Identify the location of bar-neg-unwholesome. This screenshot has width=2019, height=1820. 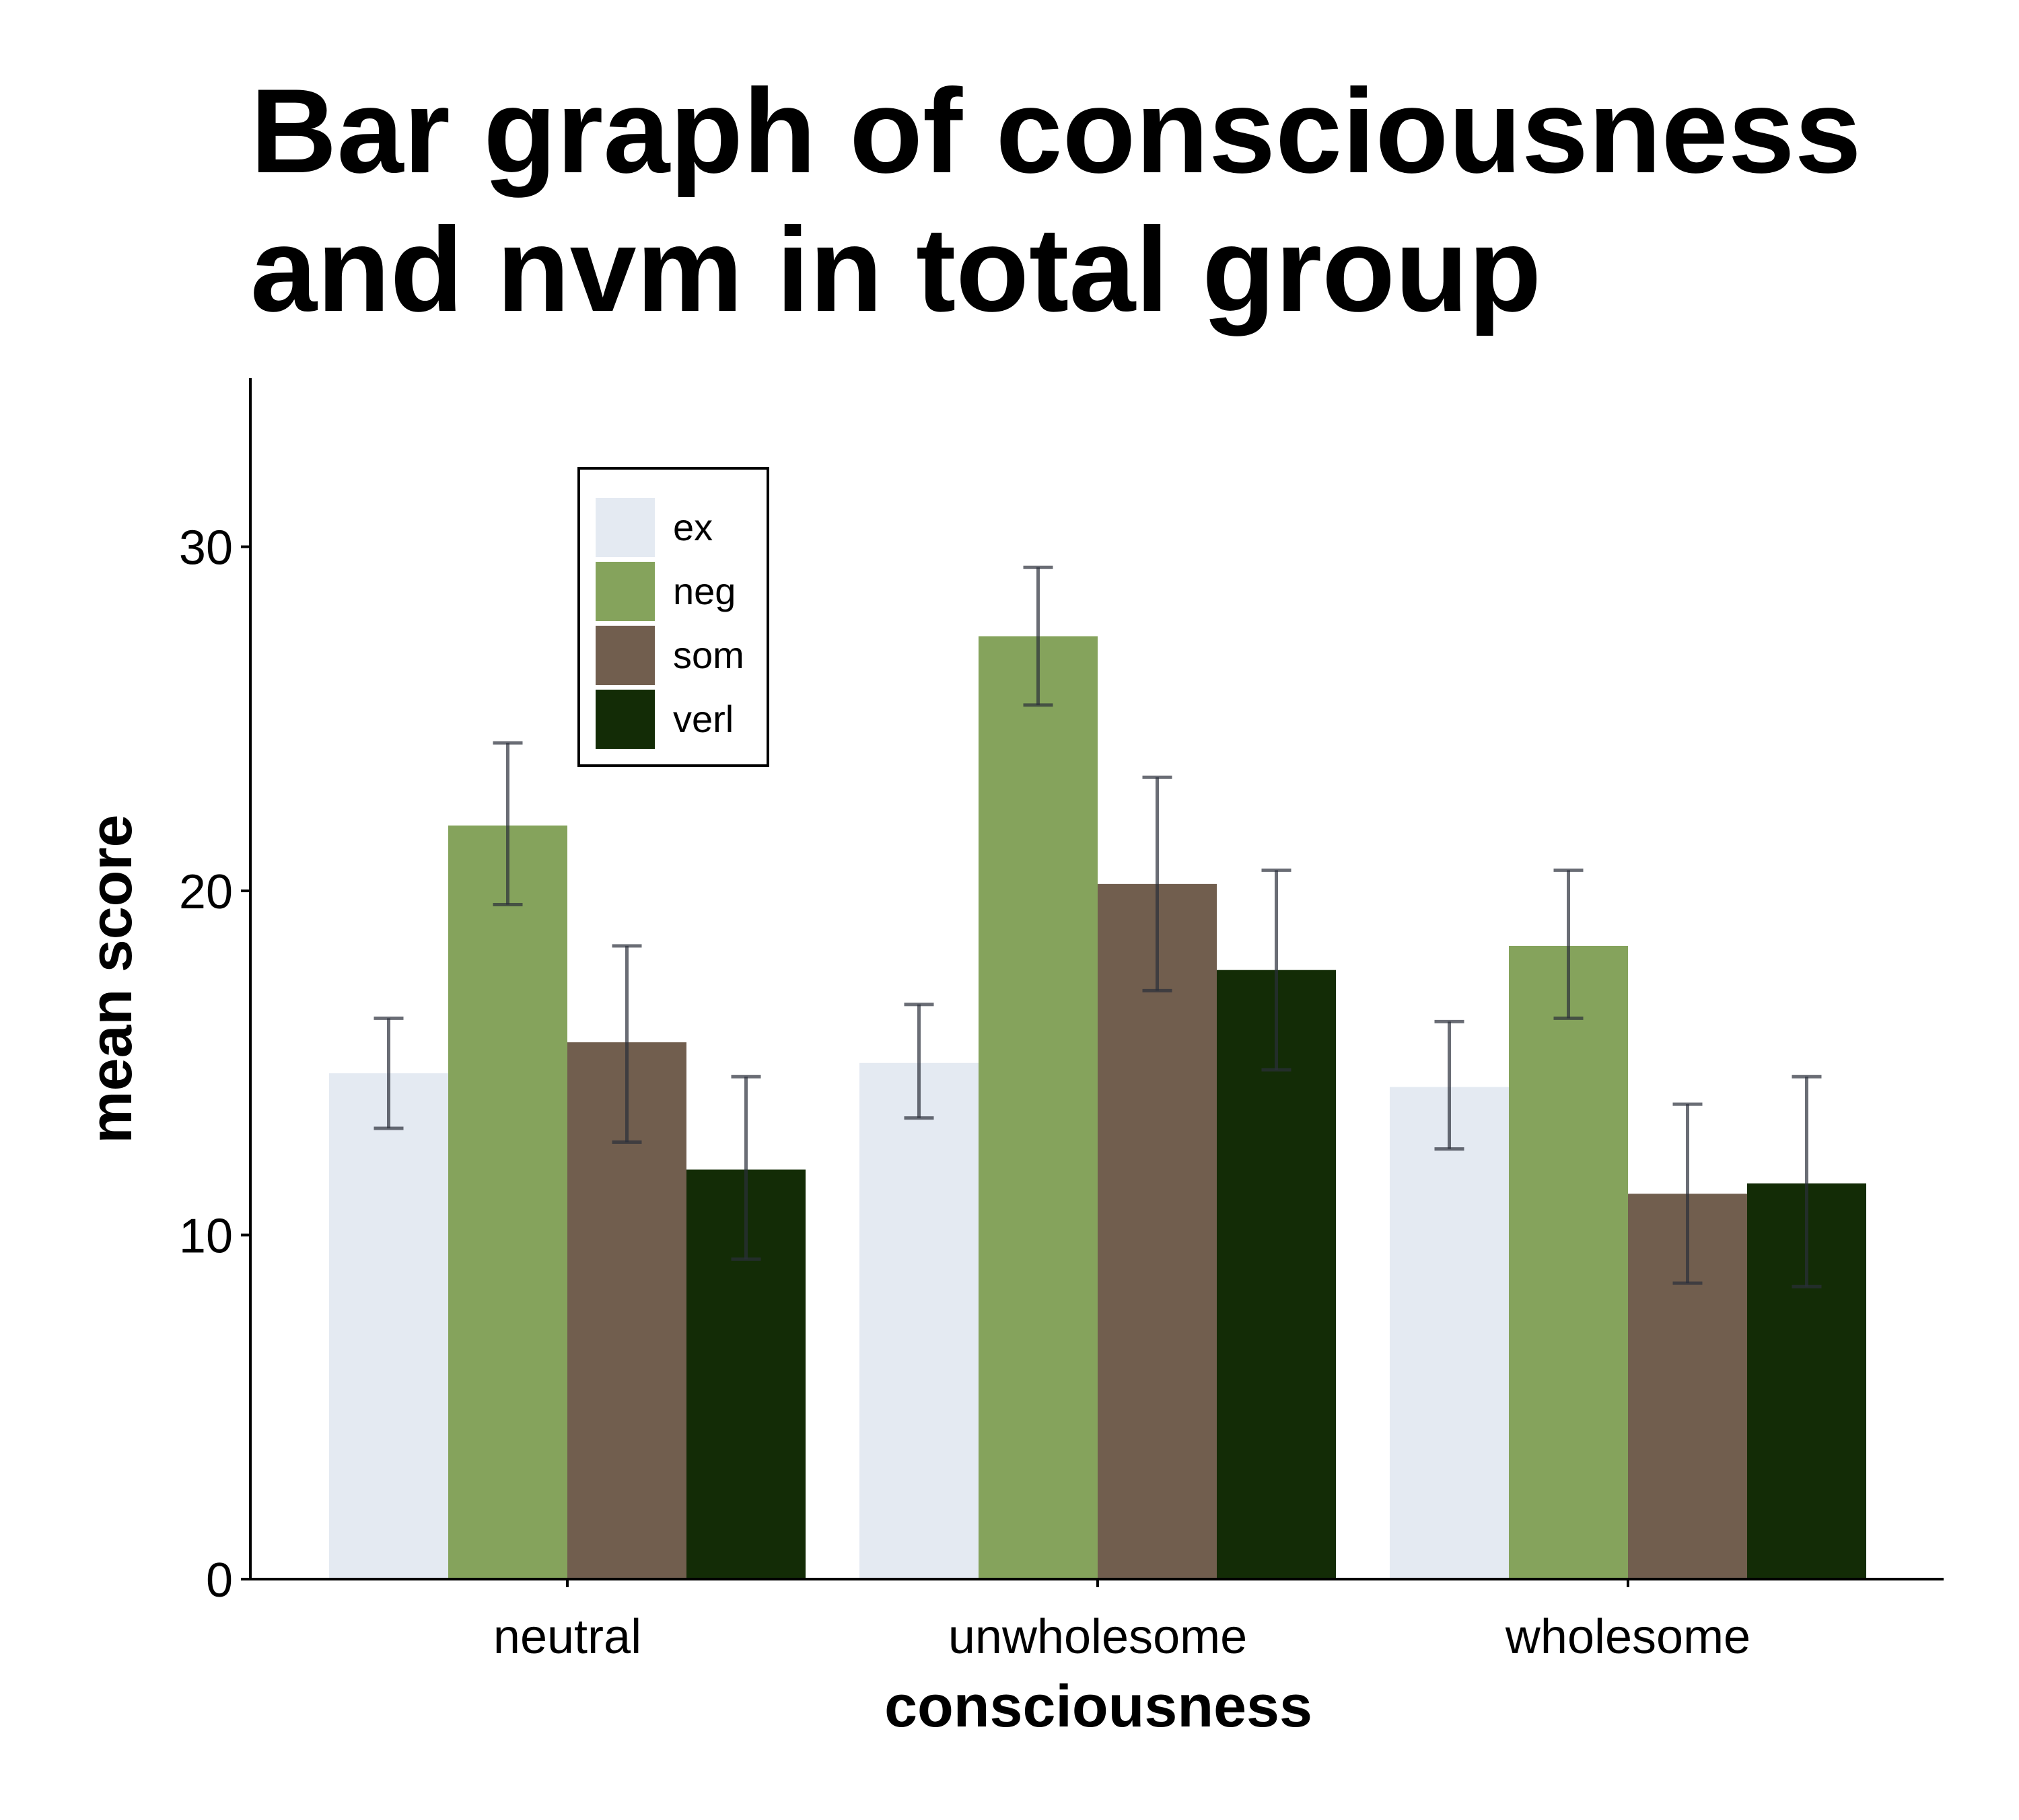
(1039, 1108).